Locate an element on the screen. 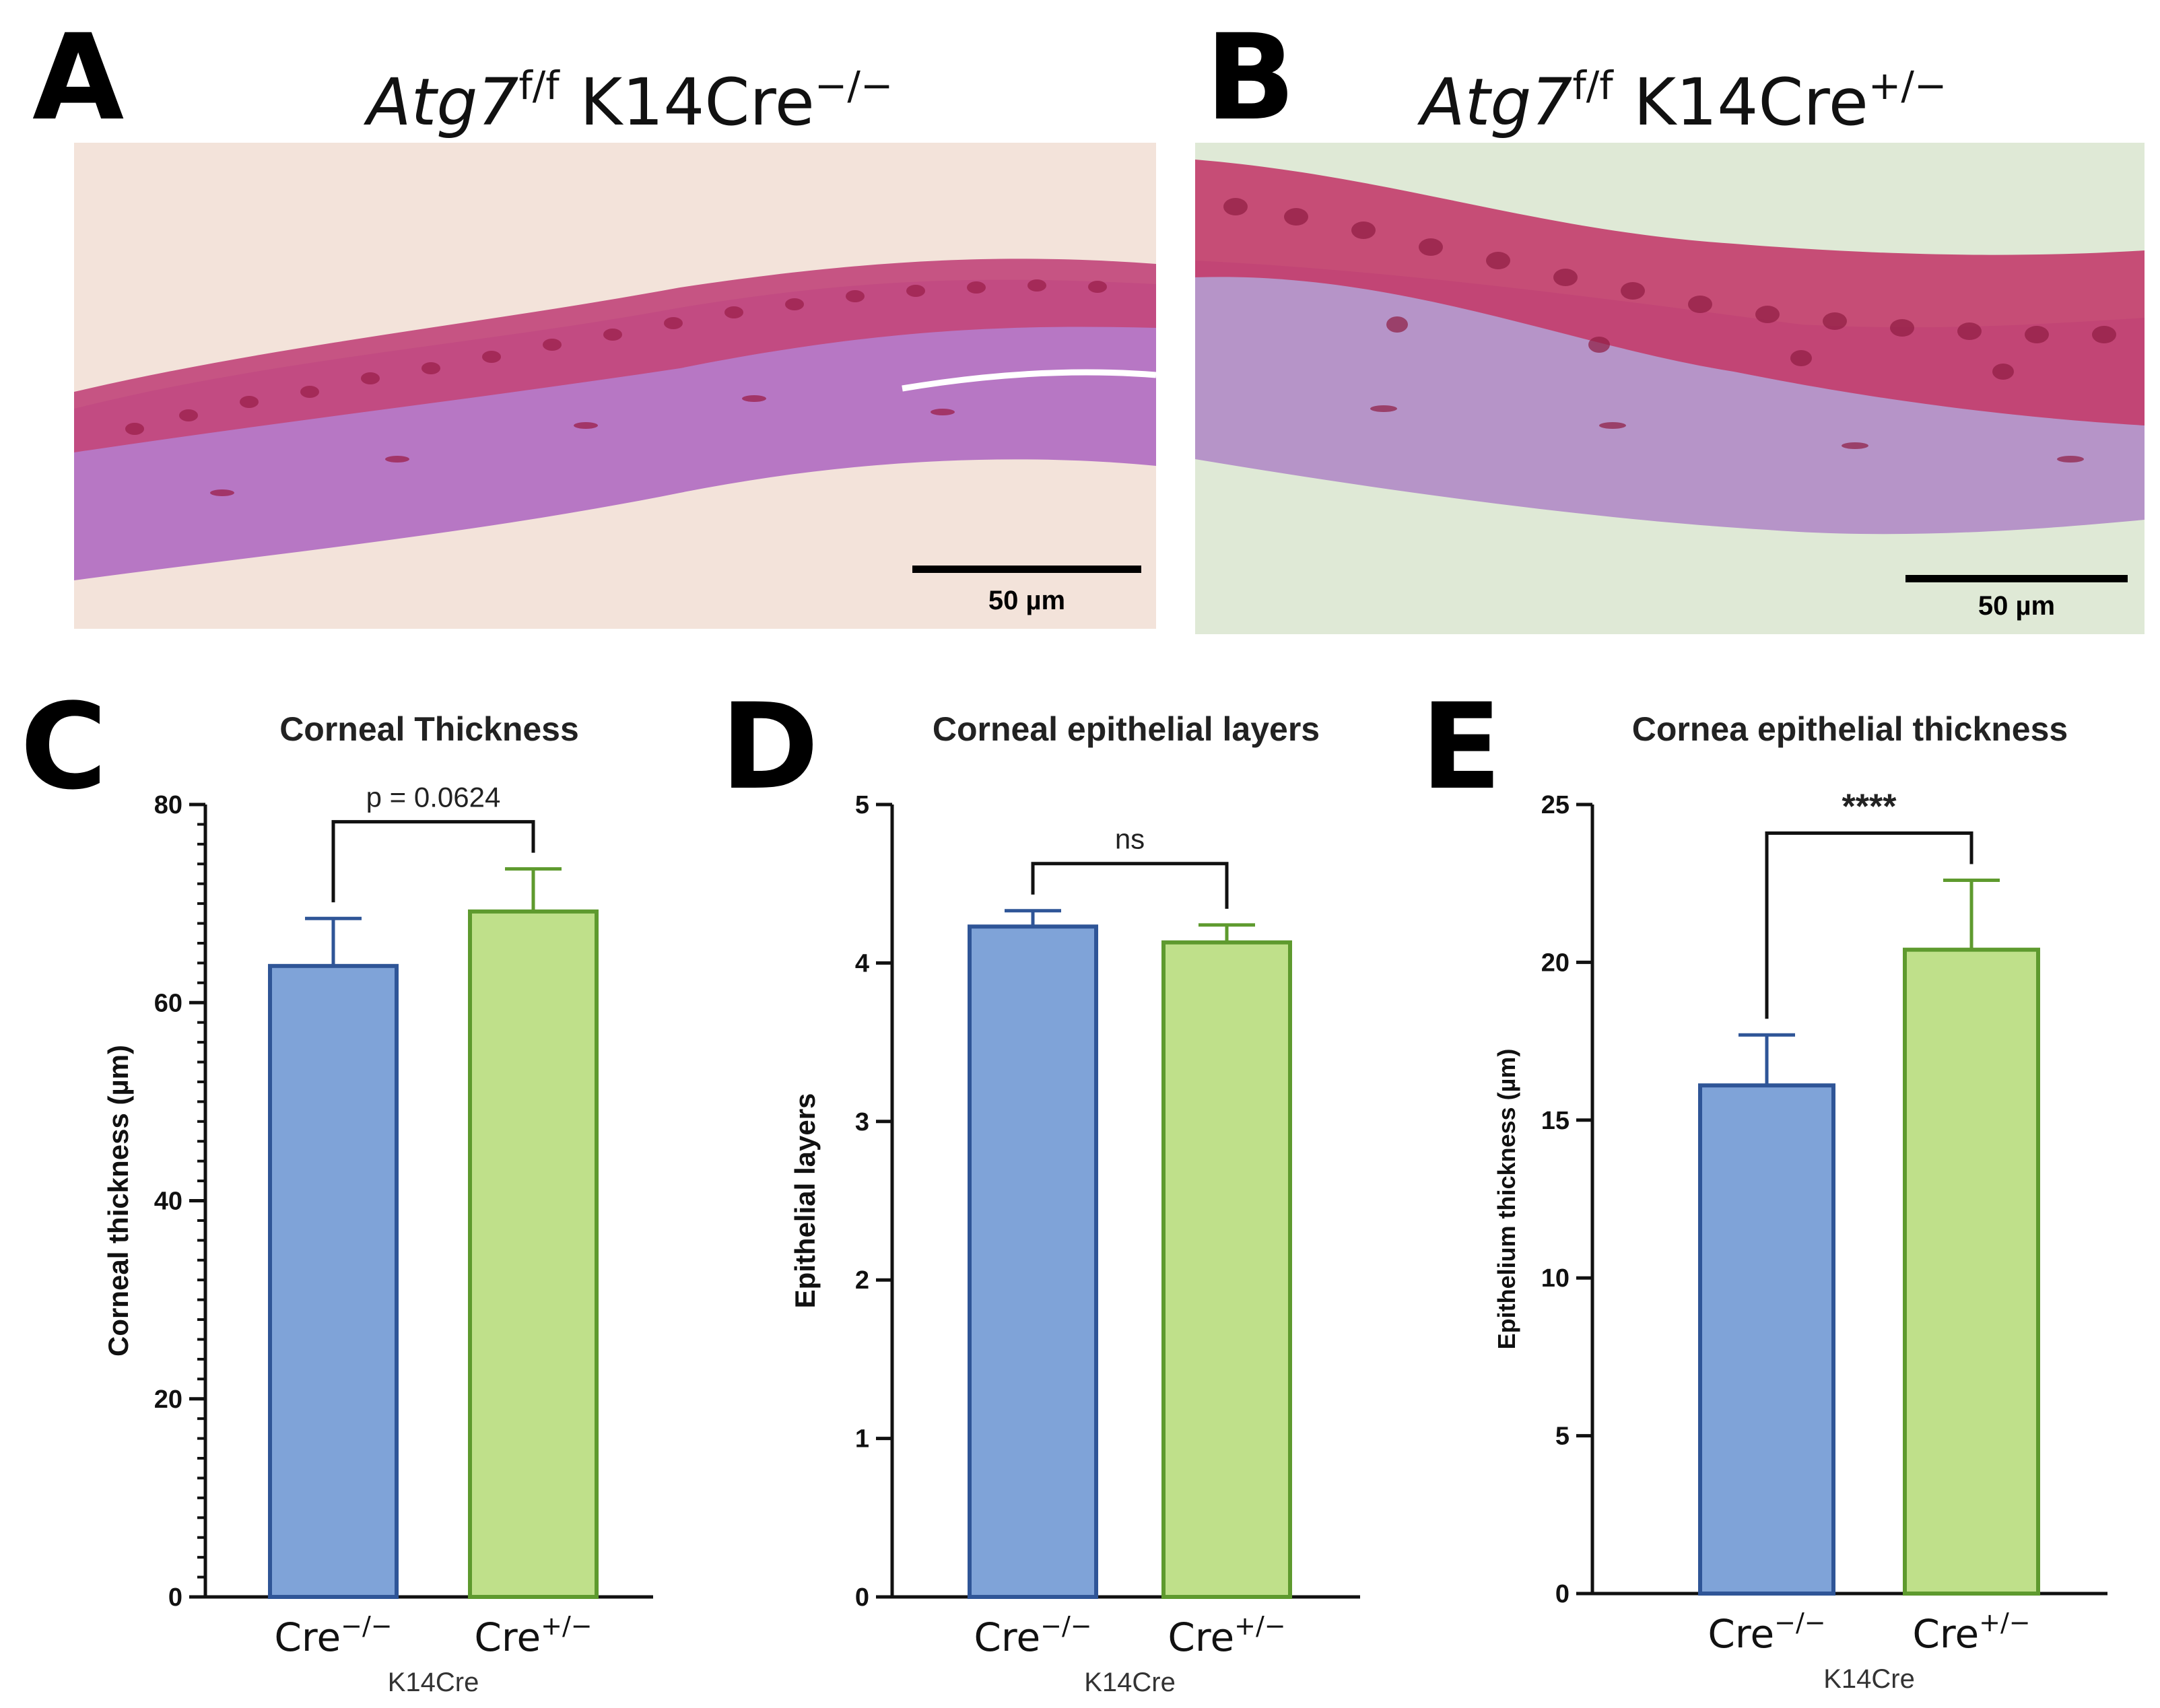  panel-letter-e: E is located at coordinates (1461, 747).